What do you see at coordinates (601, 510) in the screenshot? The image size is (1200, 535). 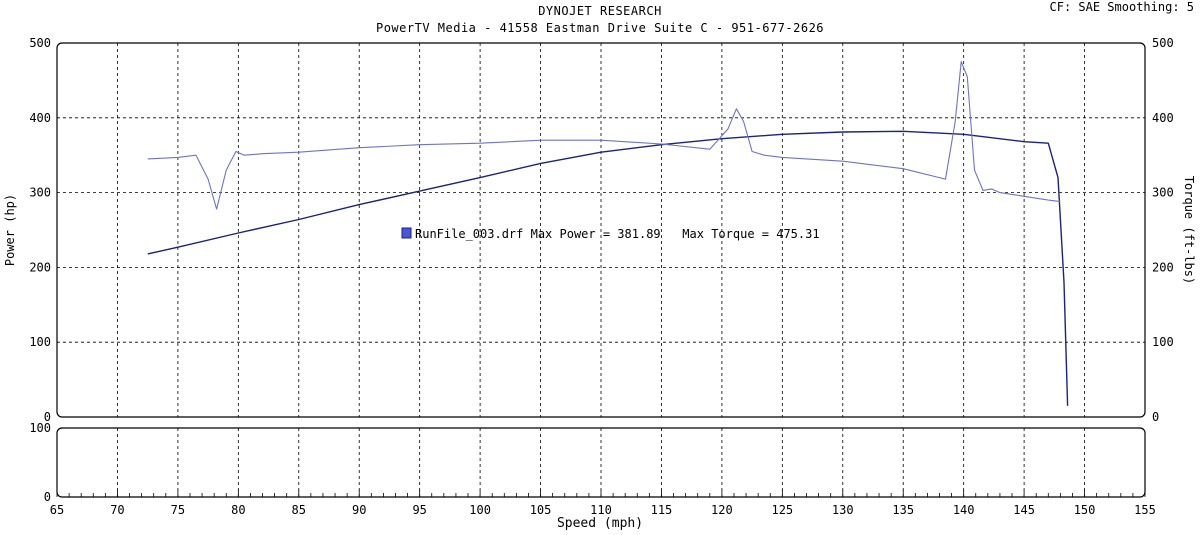 I see `x-tick-label: 110` at bounding box center [601, 510].